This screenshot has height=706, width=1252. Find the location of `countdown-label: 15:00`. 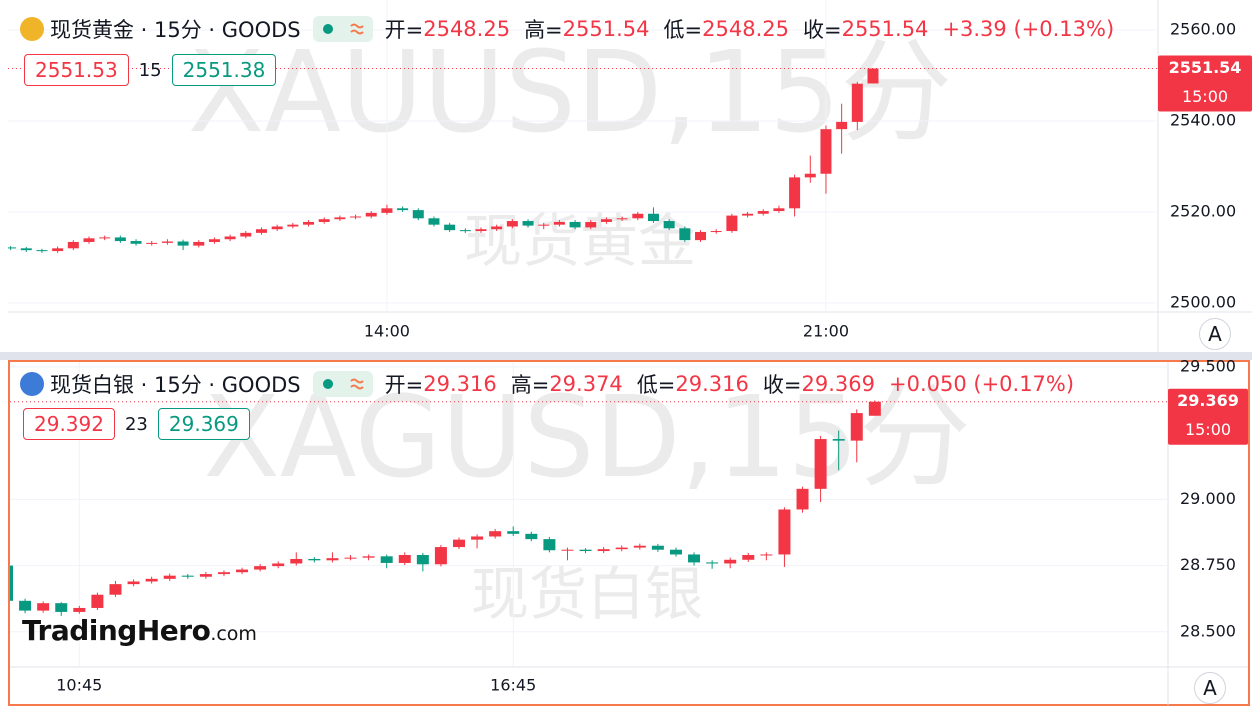

countdown-label: 15:00 is located at coordinates (1208, 429).